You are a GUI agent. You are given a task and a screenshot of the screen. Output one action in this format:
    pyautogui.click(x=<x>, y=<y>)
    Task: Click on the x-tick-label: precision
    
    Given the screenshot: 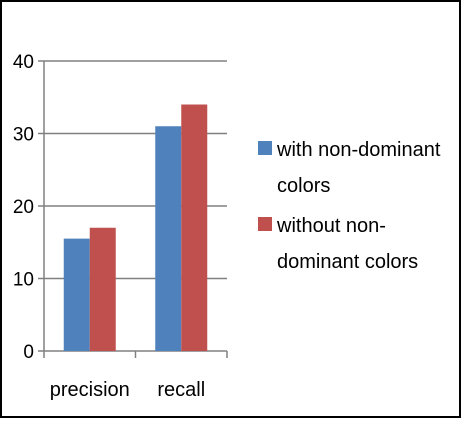 What is the action you would take?
    pyautogui.click(x=90, y=390)
    